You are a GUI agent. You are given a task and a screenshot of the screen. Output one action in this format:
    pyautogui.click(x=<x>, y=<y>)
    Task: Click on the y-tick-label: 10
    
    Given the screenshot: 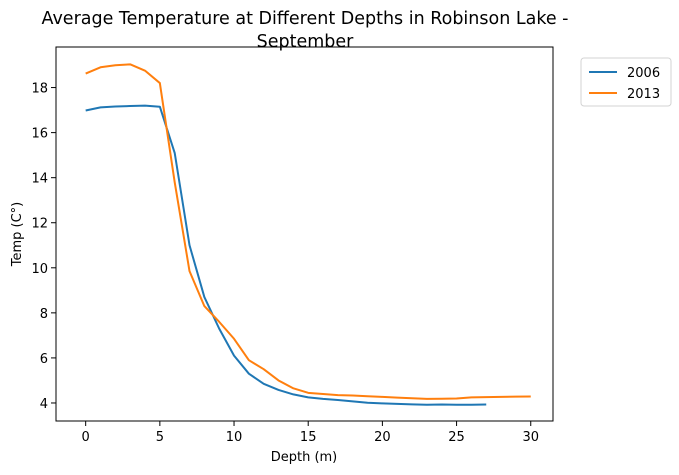 What is the action you would take?
    pyautogui.click(x=39, y=269)
    